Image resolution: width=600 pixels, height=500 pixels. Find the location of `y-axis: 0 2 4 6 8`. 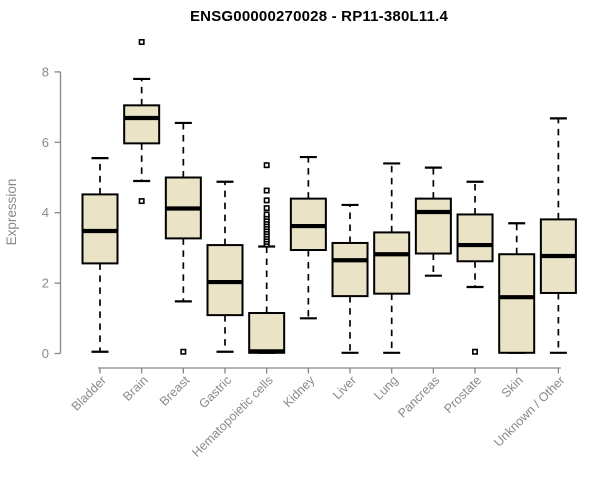

y-axis: 0 2 4 6 8 is located at coordinates (52, 212).